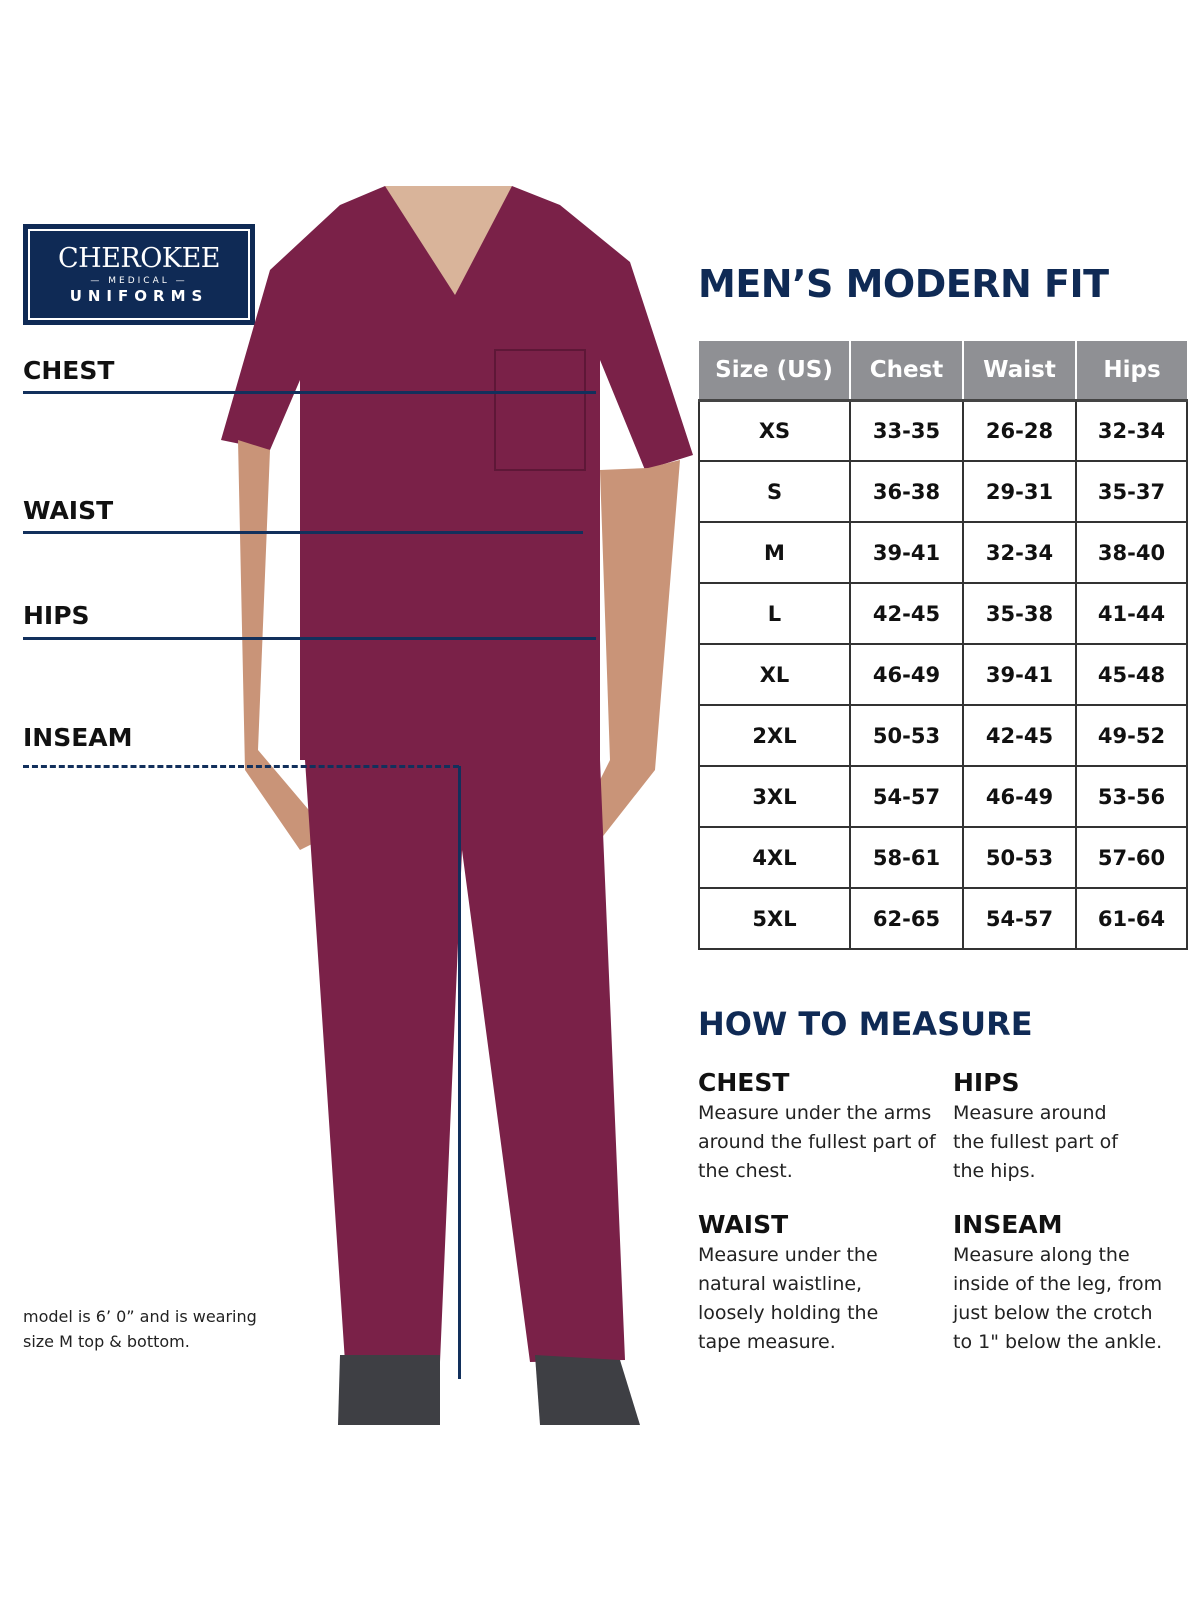 The height and width of the screenshot is (1600, 1200). I want to click on chest-label: CHEST, so click(69, 370).